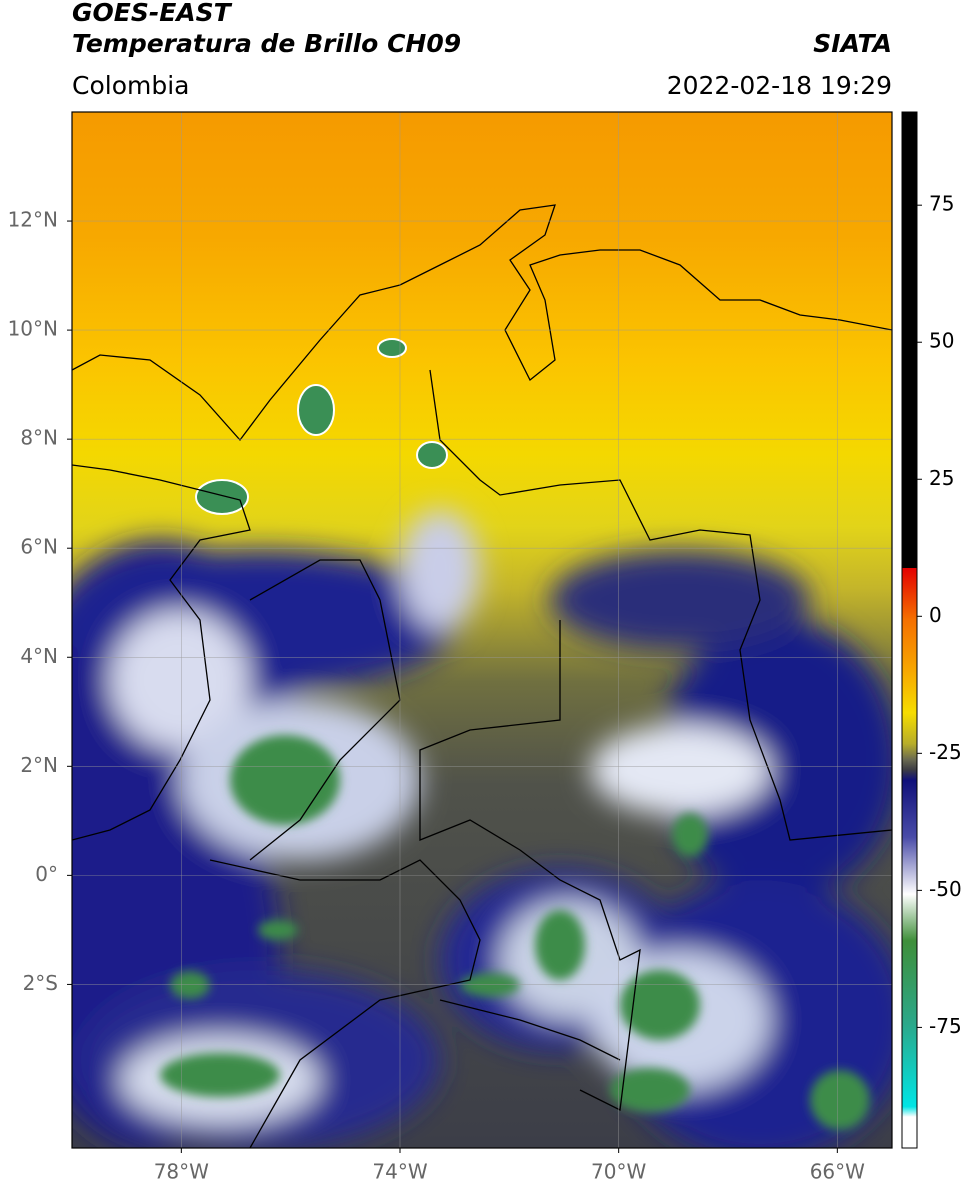 This screenshot has width=966, height=1190. Describe the element at coordinates (399, 1172) in the screenshot. I see `x-tick-label: 74°W` at that location.